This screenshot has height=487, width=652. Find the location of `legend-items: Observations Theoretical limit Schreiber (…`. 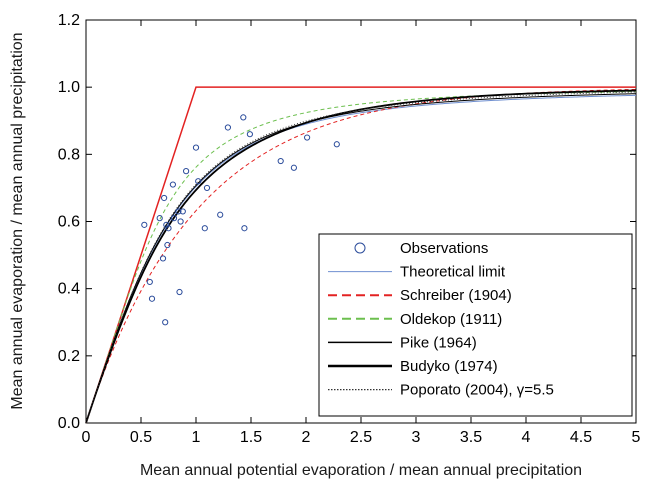

legend-items: Observations Theoretical limit Schreiber (… is located at coordinates (441, 319).